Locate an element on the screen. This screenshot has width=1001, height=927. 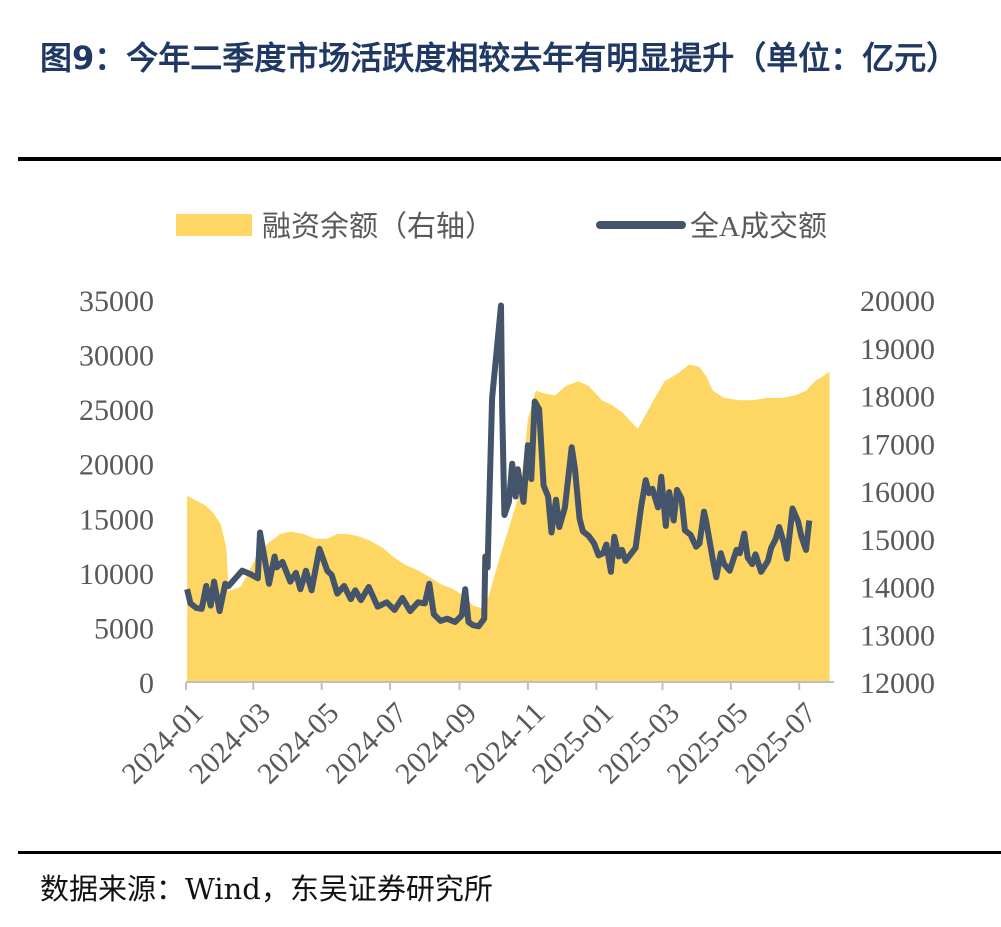
legend-label-line: 全A成交额 is located at coordinates (758, 226).